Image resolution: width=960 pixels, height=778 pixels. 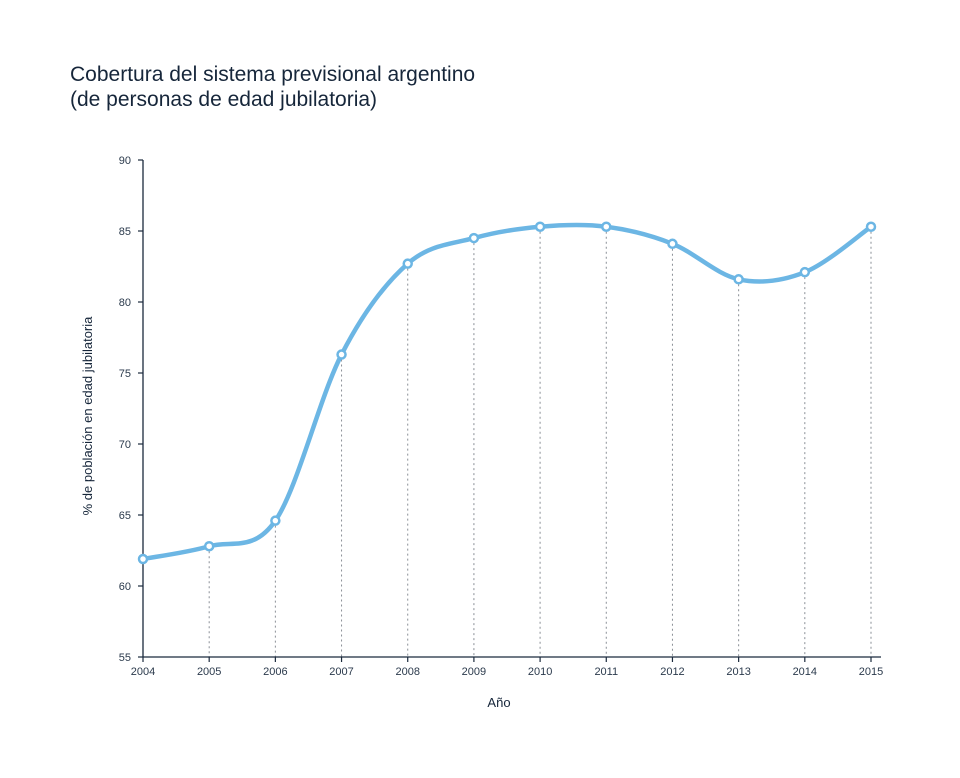 I want to click on x-axis-title: Año, so click(x=498, y=702).